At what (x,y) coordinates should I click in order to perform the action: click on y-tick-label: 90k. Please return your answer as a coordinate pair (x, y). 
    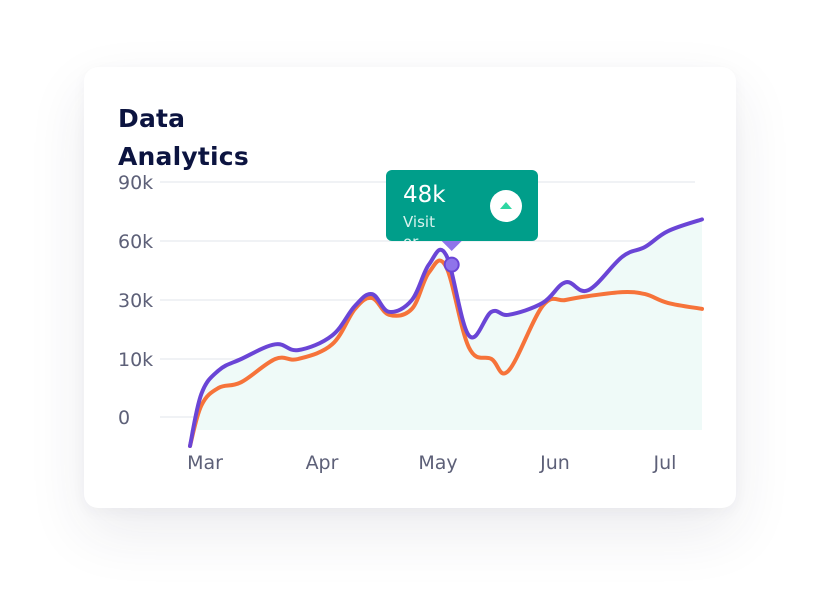
    Looking at the image, I should click on (135, 183).